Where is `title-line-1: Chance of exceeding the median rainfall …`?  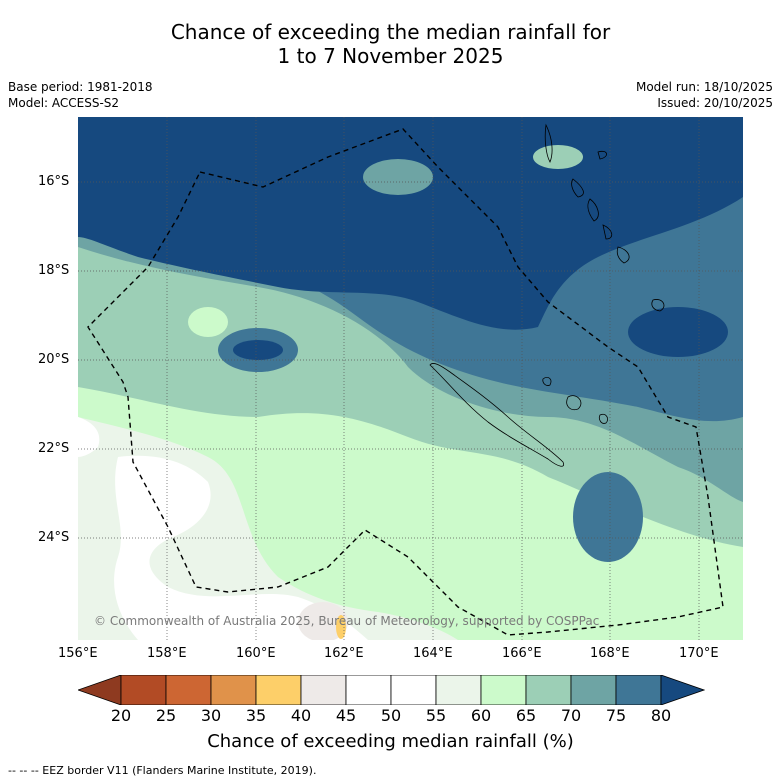 title-line-1: Chance of exceeding the median rainfall … is located at coordinates (390, 32).